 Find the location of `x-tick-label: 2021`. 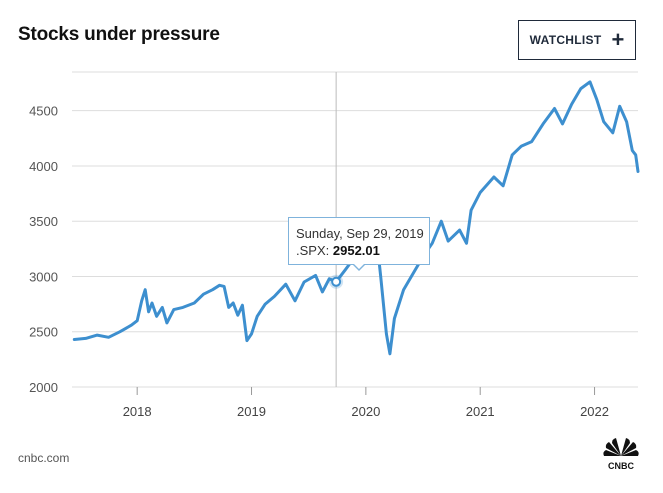

x-tick-label: 2021 is located at coordinates (480, 411).